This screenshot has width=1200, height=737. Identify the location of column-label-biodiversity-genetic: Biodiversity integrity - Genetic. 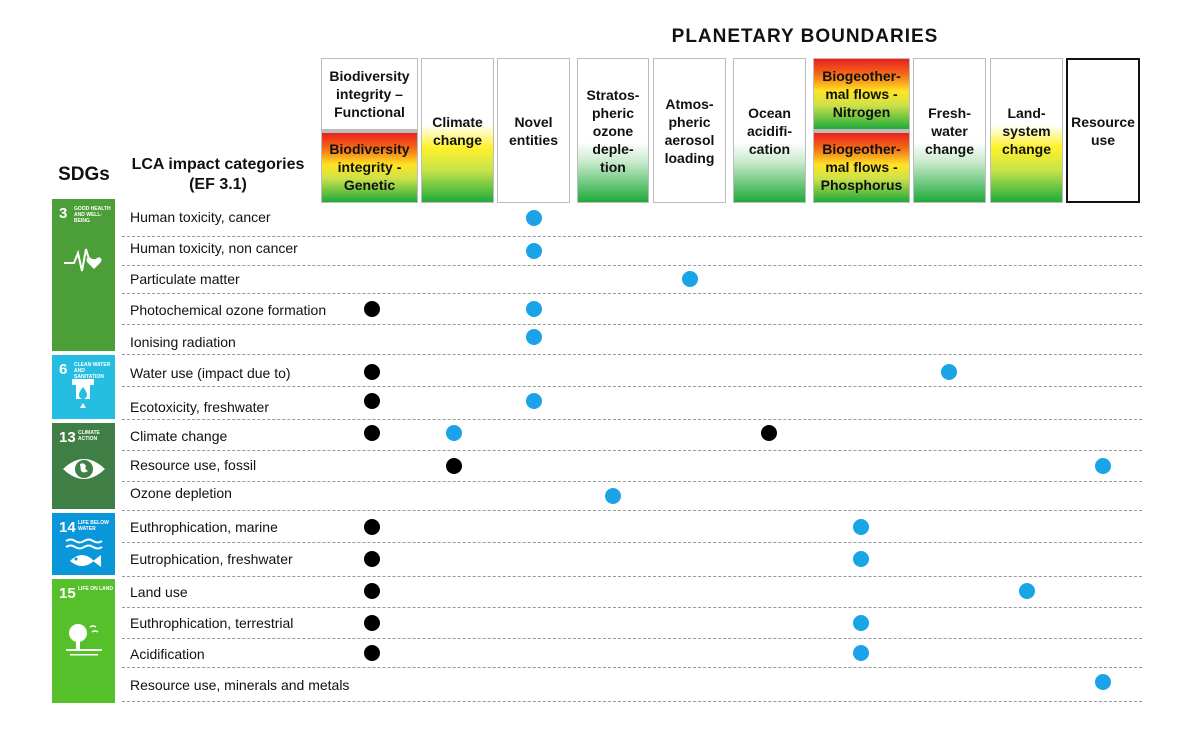
(369, 167).